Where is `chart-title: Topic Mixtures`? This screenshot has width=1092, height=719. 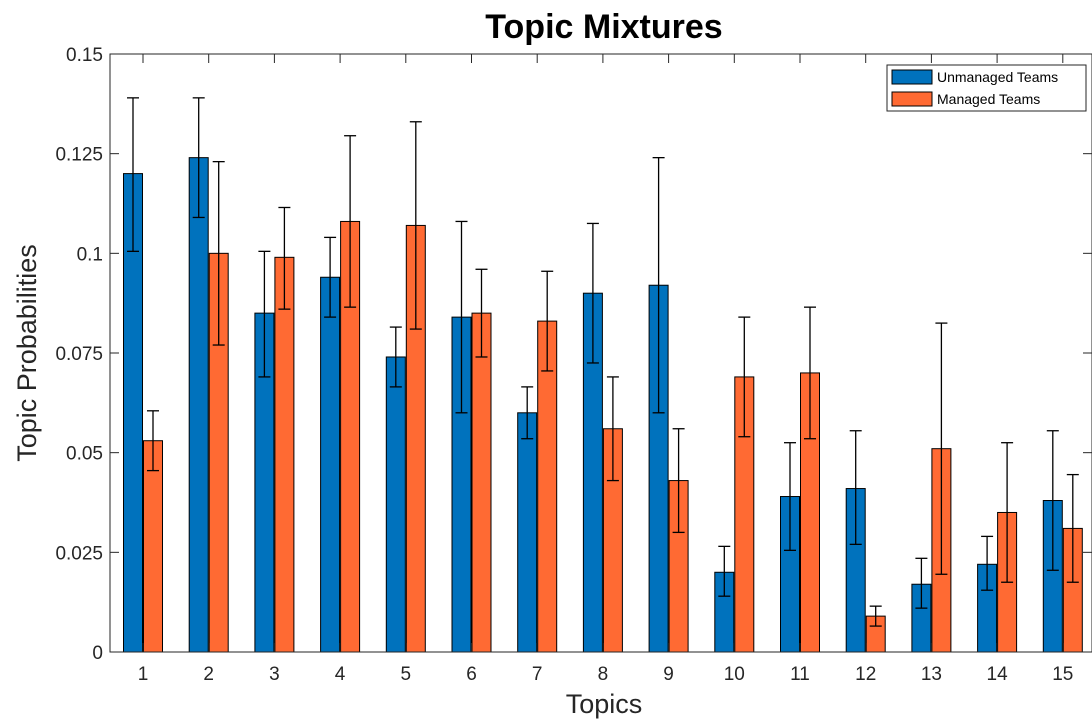 chart-title: Topic Mixtures is located at coordinates (603, 27).